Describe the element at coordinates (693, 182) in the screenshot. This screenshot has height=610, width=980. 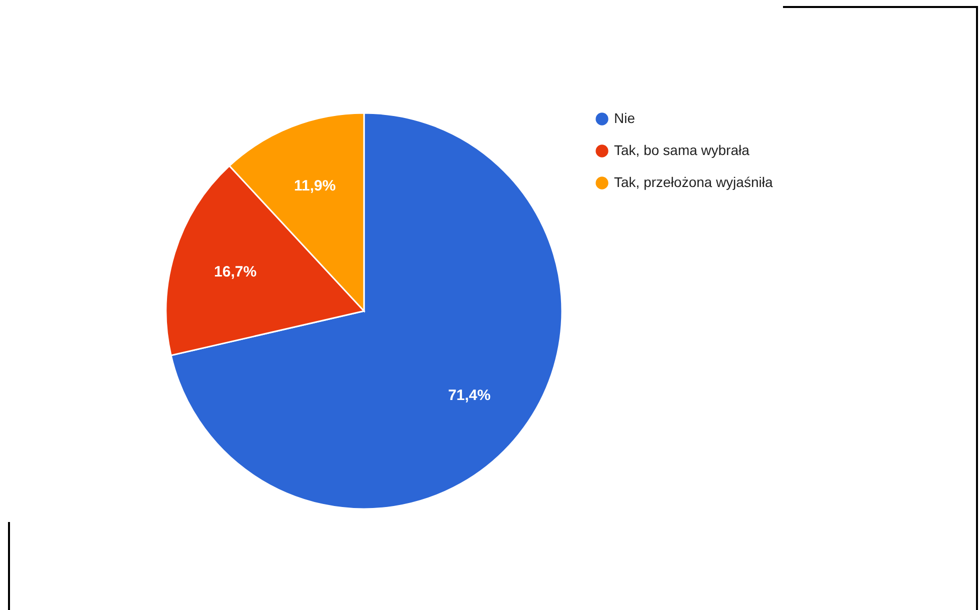
I see `legend-label: Tak, przełożona wyjaśniła` at that location.